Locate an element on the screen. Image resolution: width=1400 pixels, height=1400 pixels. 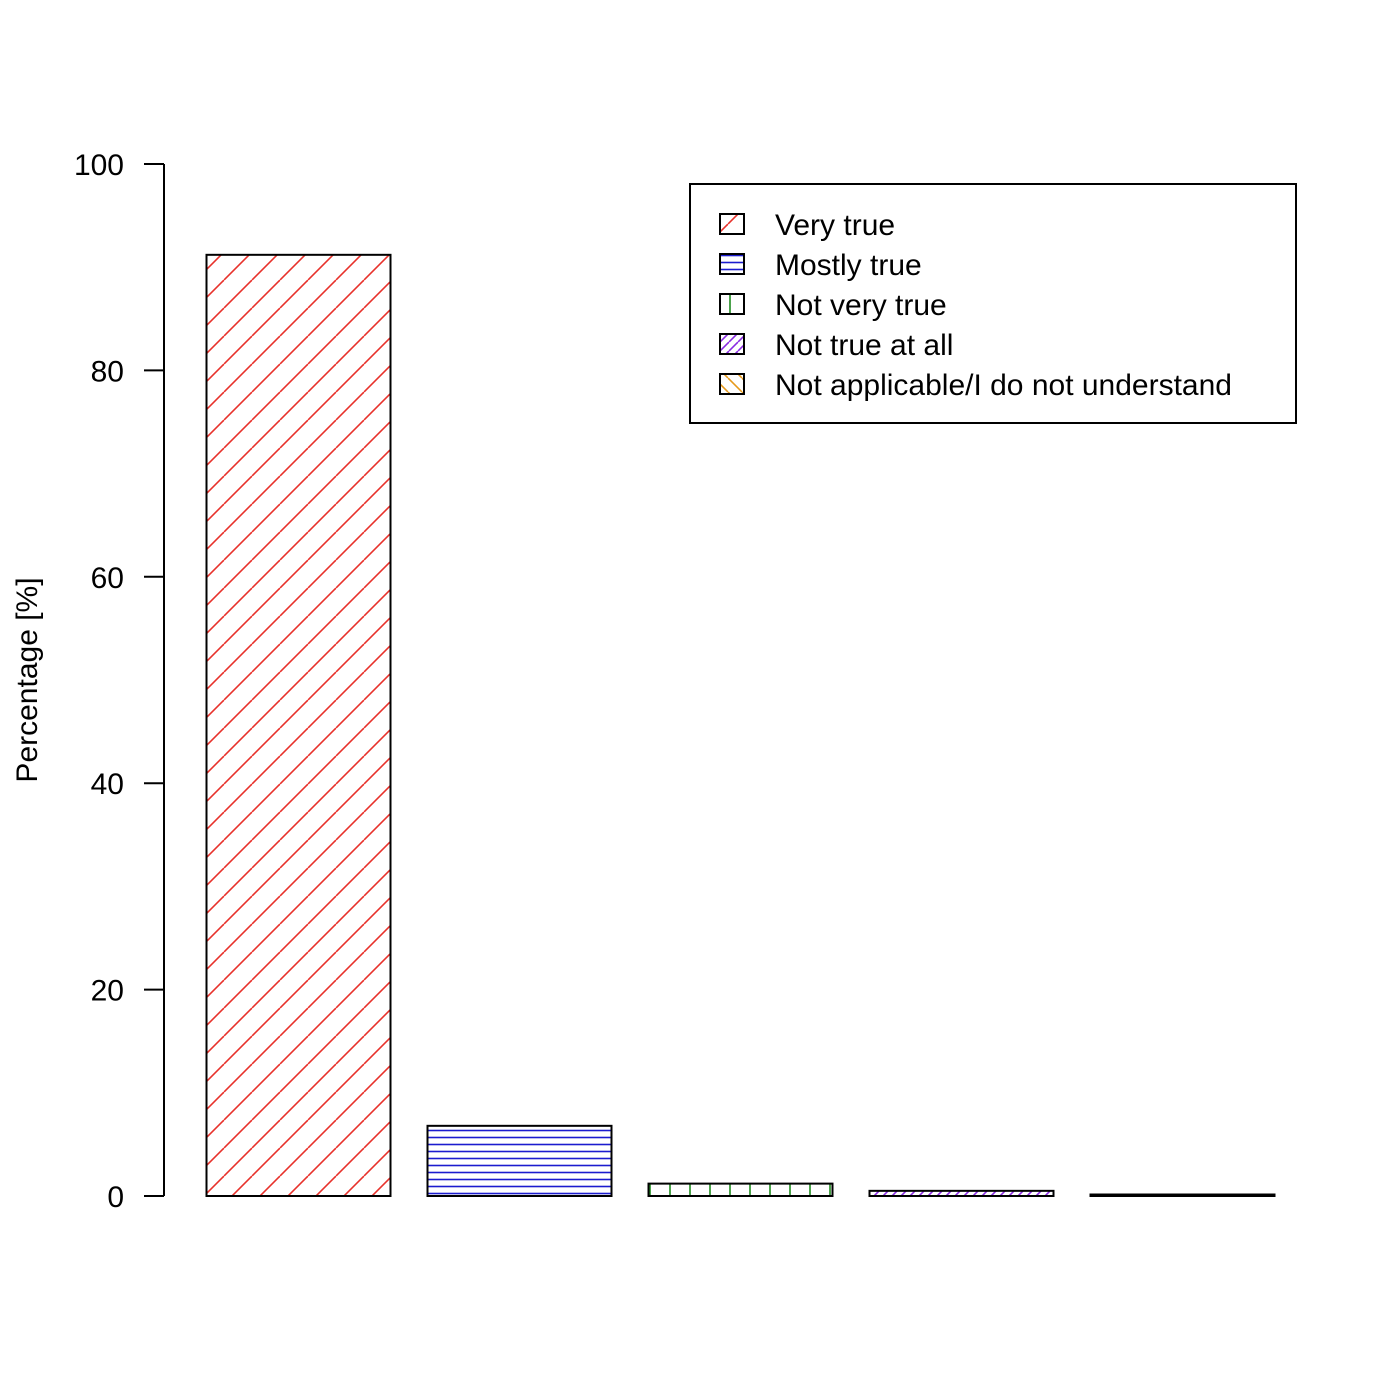
legend-label: Not true at all is located at coordinates (864, 345).